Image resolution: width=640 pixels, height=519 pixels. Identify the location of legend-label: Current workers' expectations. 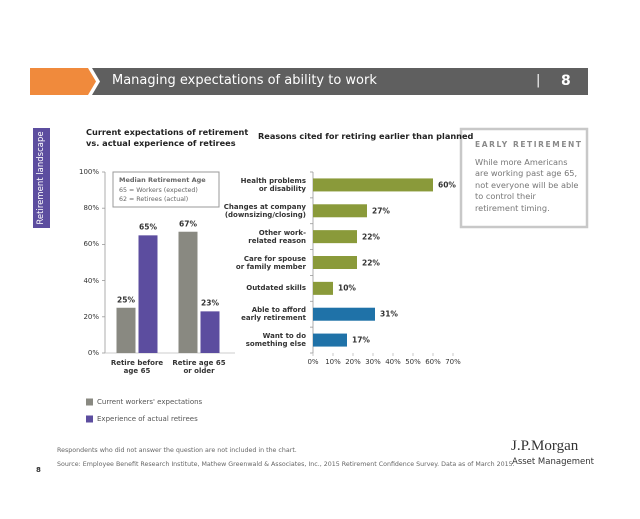
(150, 401).